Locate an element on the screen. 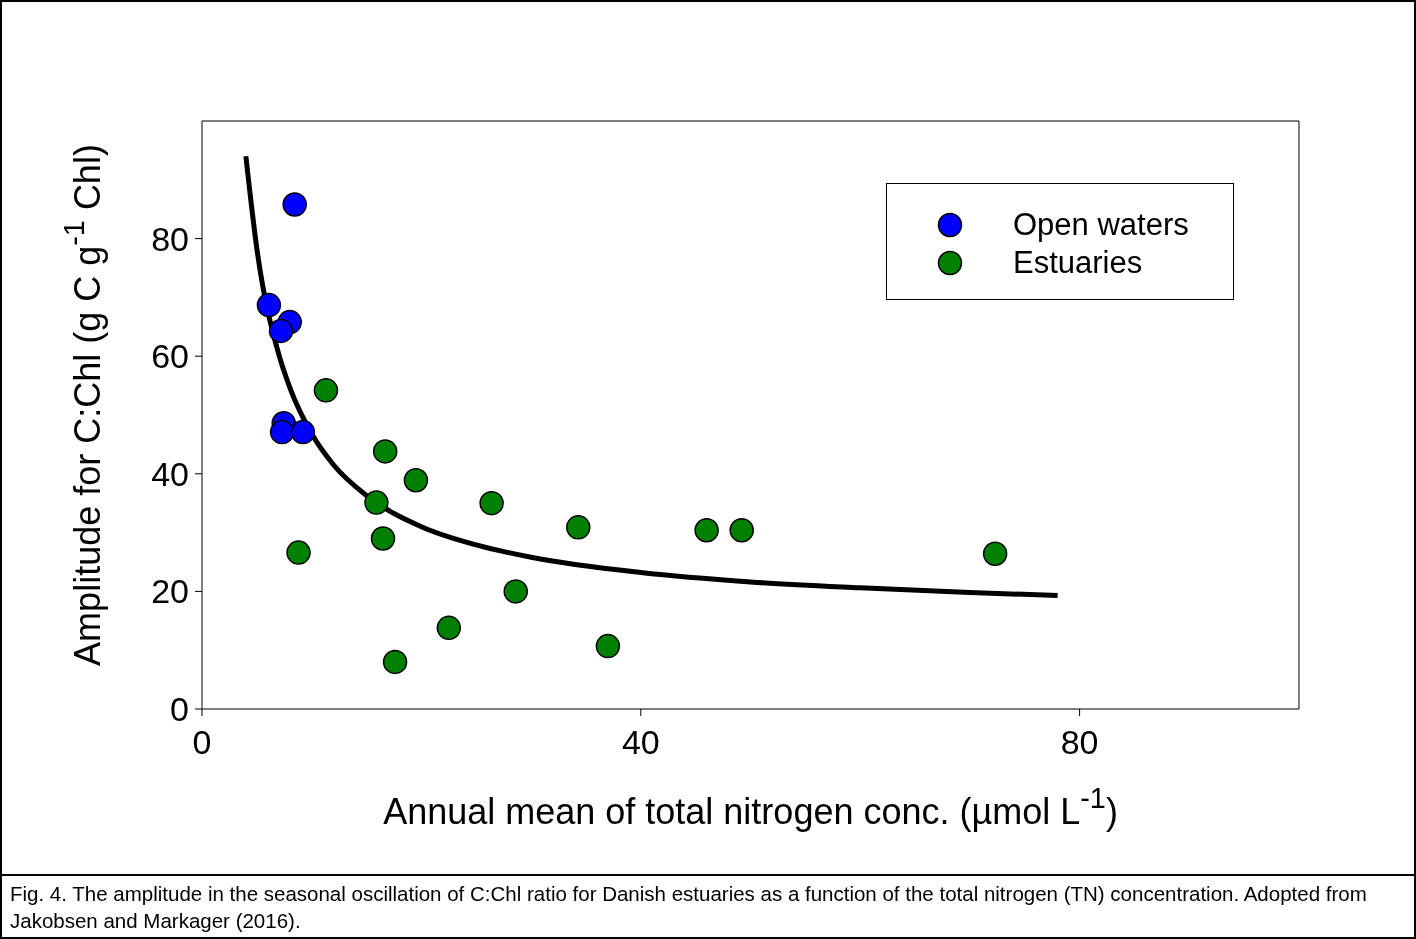 The height and width of the screenshot is (939, 1416). y-tick-label: 40 is located at coordinates (170, 473).